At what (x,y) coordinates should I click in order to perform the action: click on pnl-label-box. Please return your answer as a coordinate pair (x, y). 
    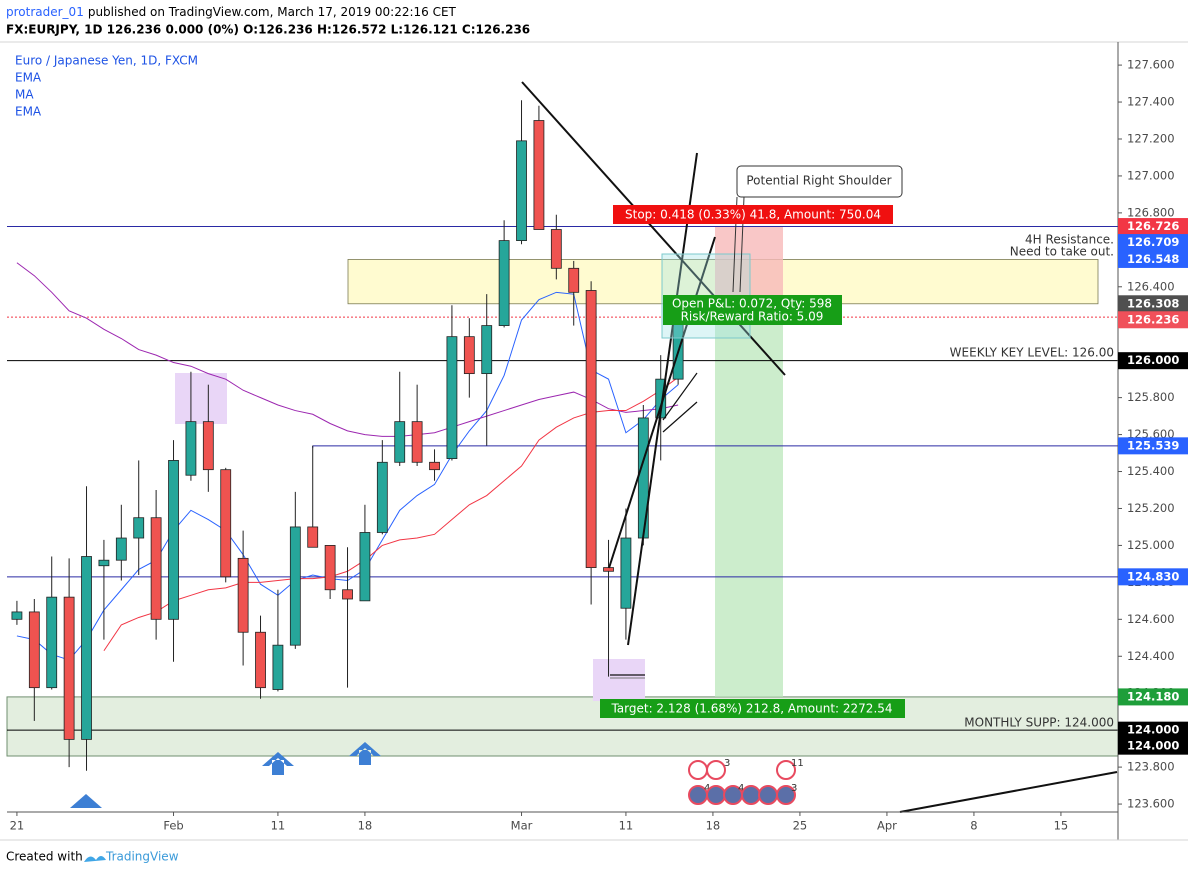
    Looking at the image, I should click on (752, 310).